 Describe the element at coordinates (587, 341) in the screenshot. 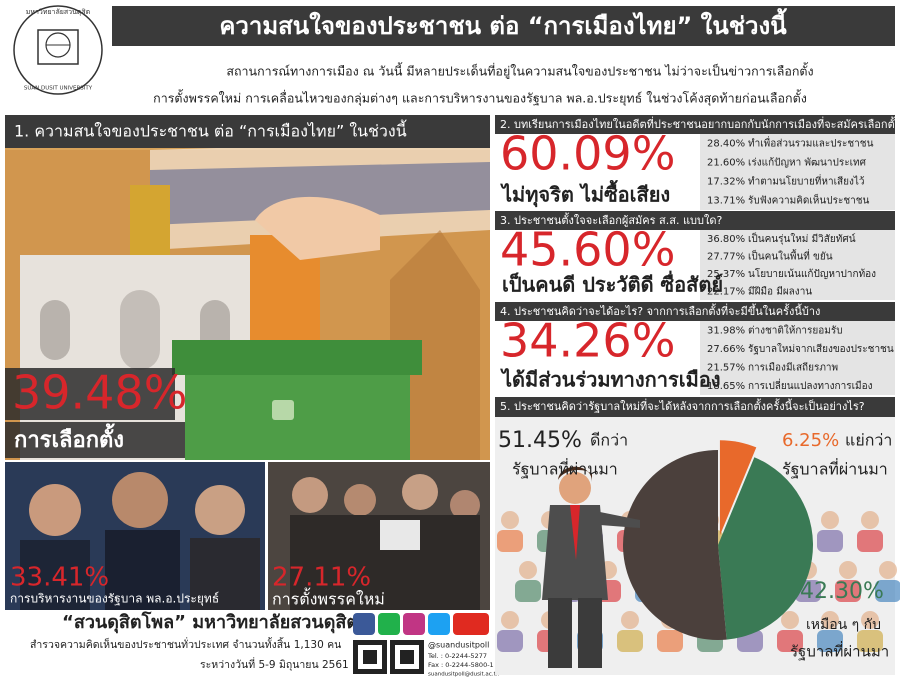

I see `main-pct: 34.26%` at that location.